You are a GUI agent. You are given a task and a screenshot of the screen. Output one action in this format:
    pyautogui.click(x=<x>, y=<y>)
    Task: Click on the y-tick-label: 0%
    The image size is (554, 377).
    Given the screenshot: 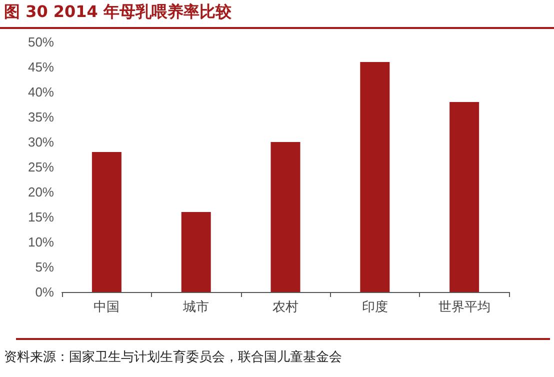 What is the action you would take?
    pyautogui.click(x=44, y=292)
    